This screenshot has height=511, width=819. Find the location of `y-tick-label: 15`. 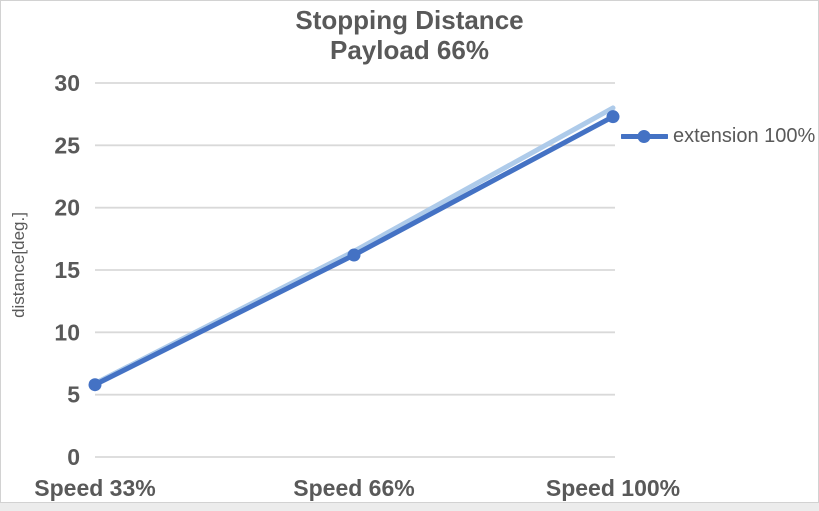

y-tick-label: 15 is located at coordinates (67, 270).